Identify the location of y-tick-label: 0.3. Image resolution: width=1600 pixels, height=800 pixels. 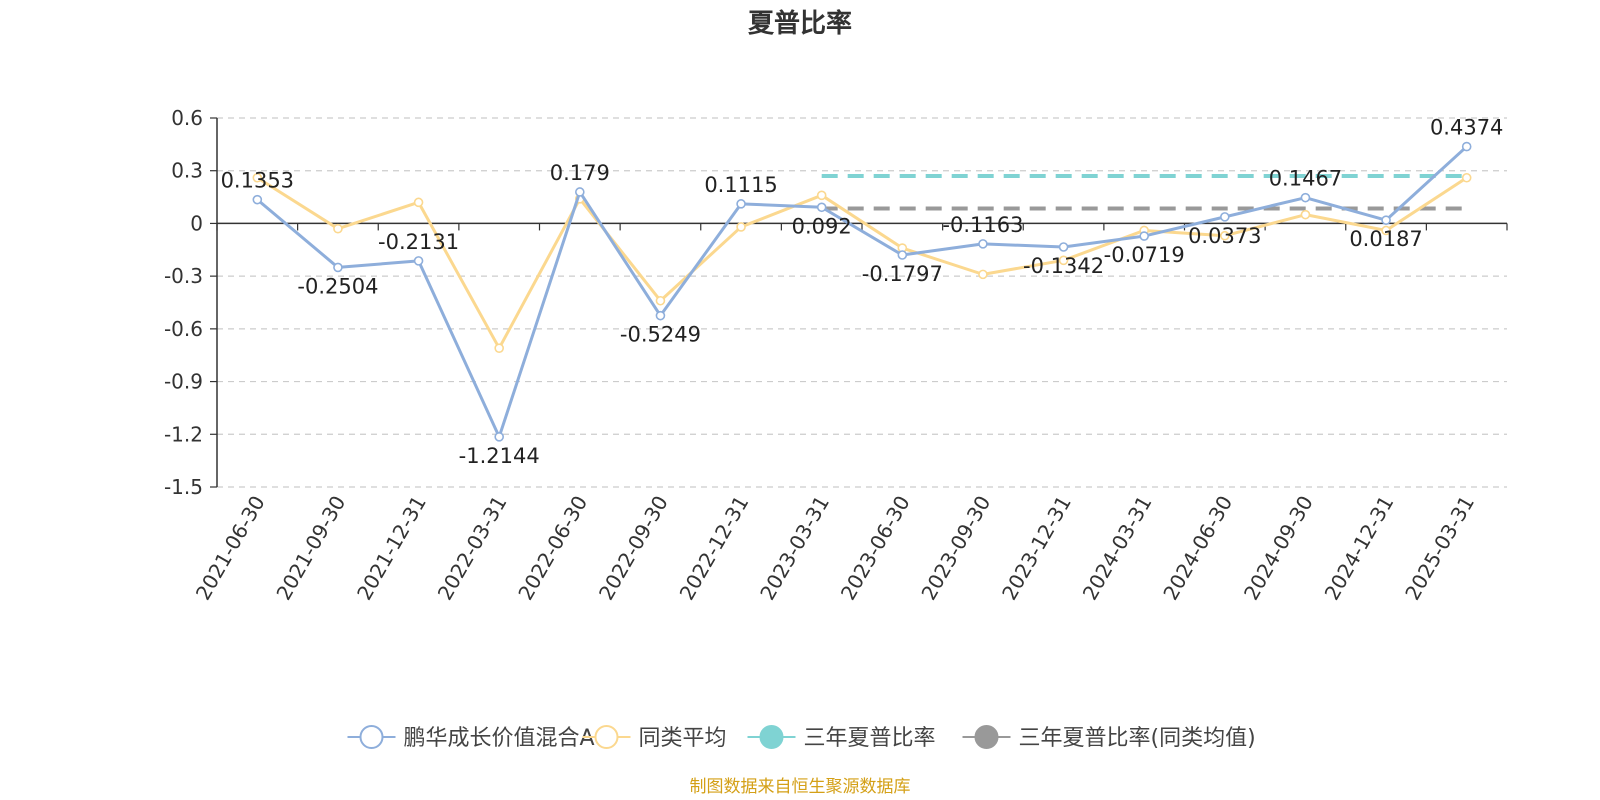
(187, 171).